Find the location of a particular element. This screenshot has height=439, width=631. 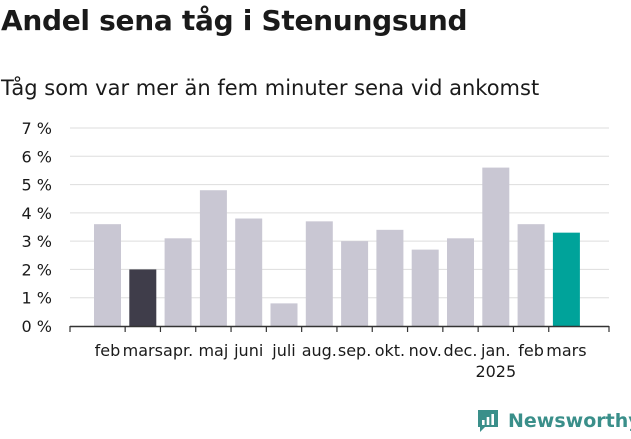

x-tick-label: jan. is located at coordinates (495, 350).